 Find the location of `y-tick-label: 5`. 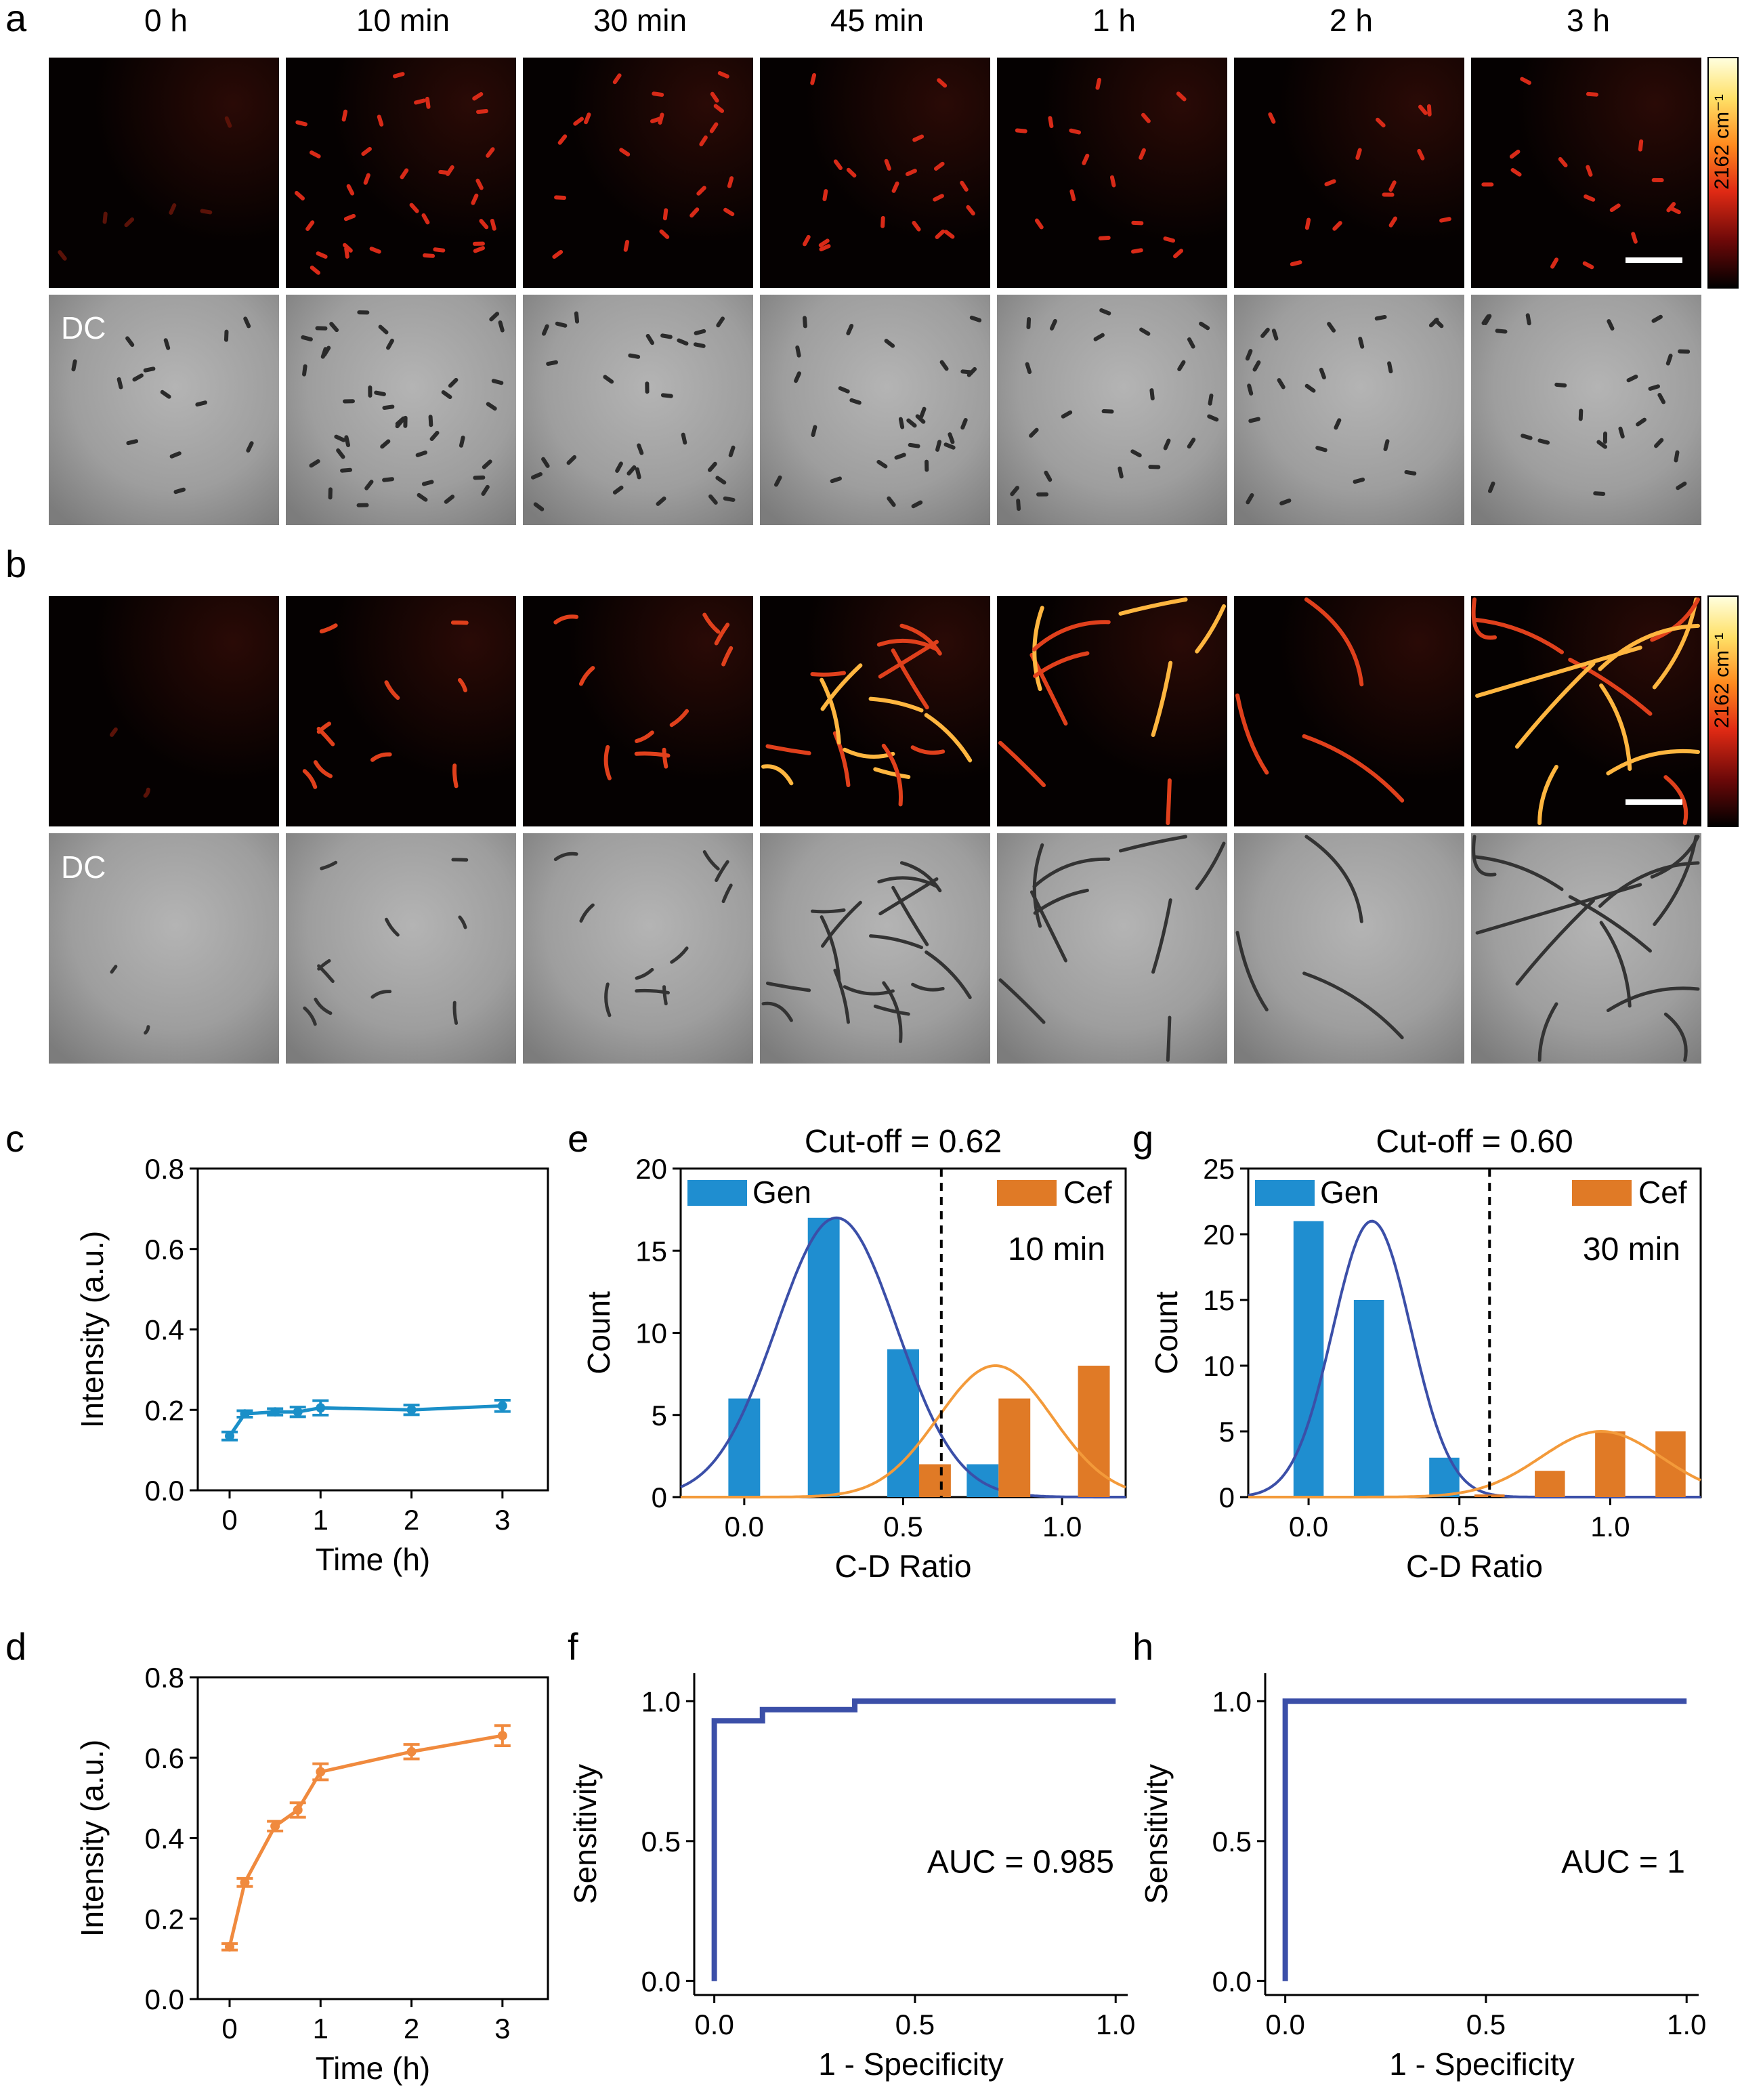

y-tick-label: 5 is located at coordinates (659, 1415).